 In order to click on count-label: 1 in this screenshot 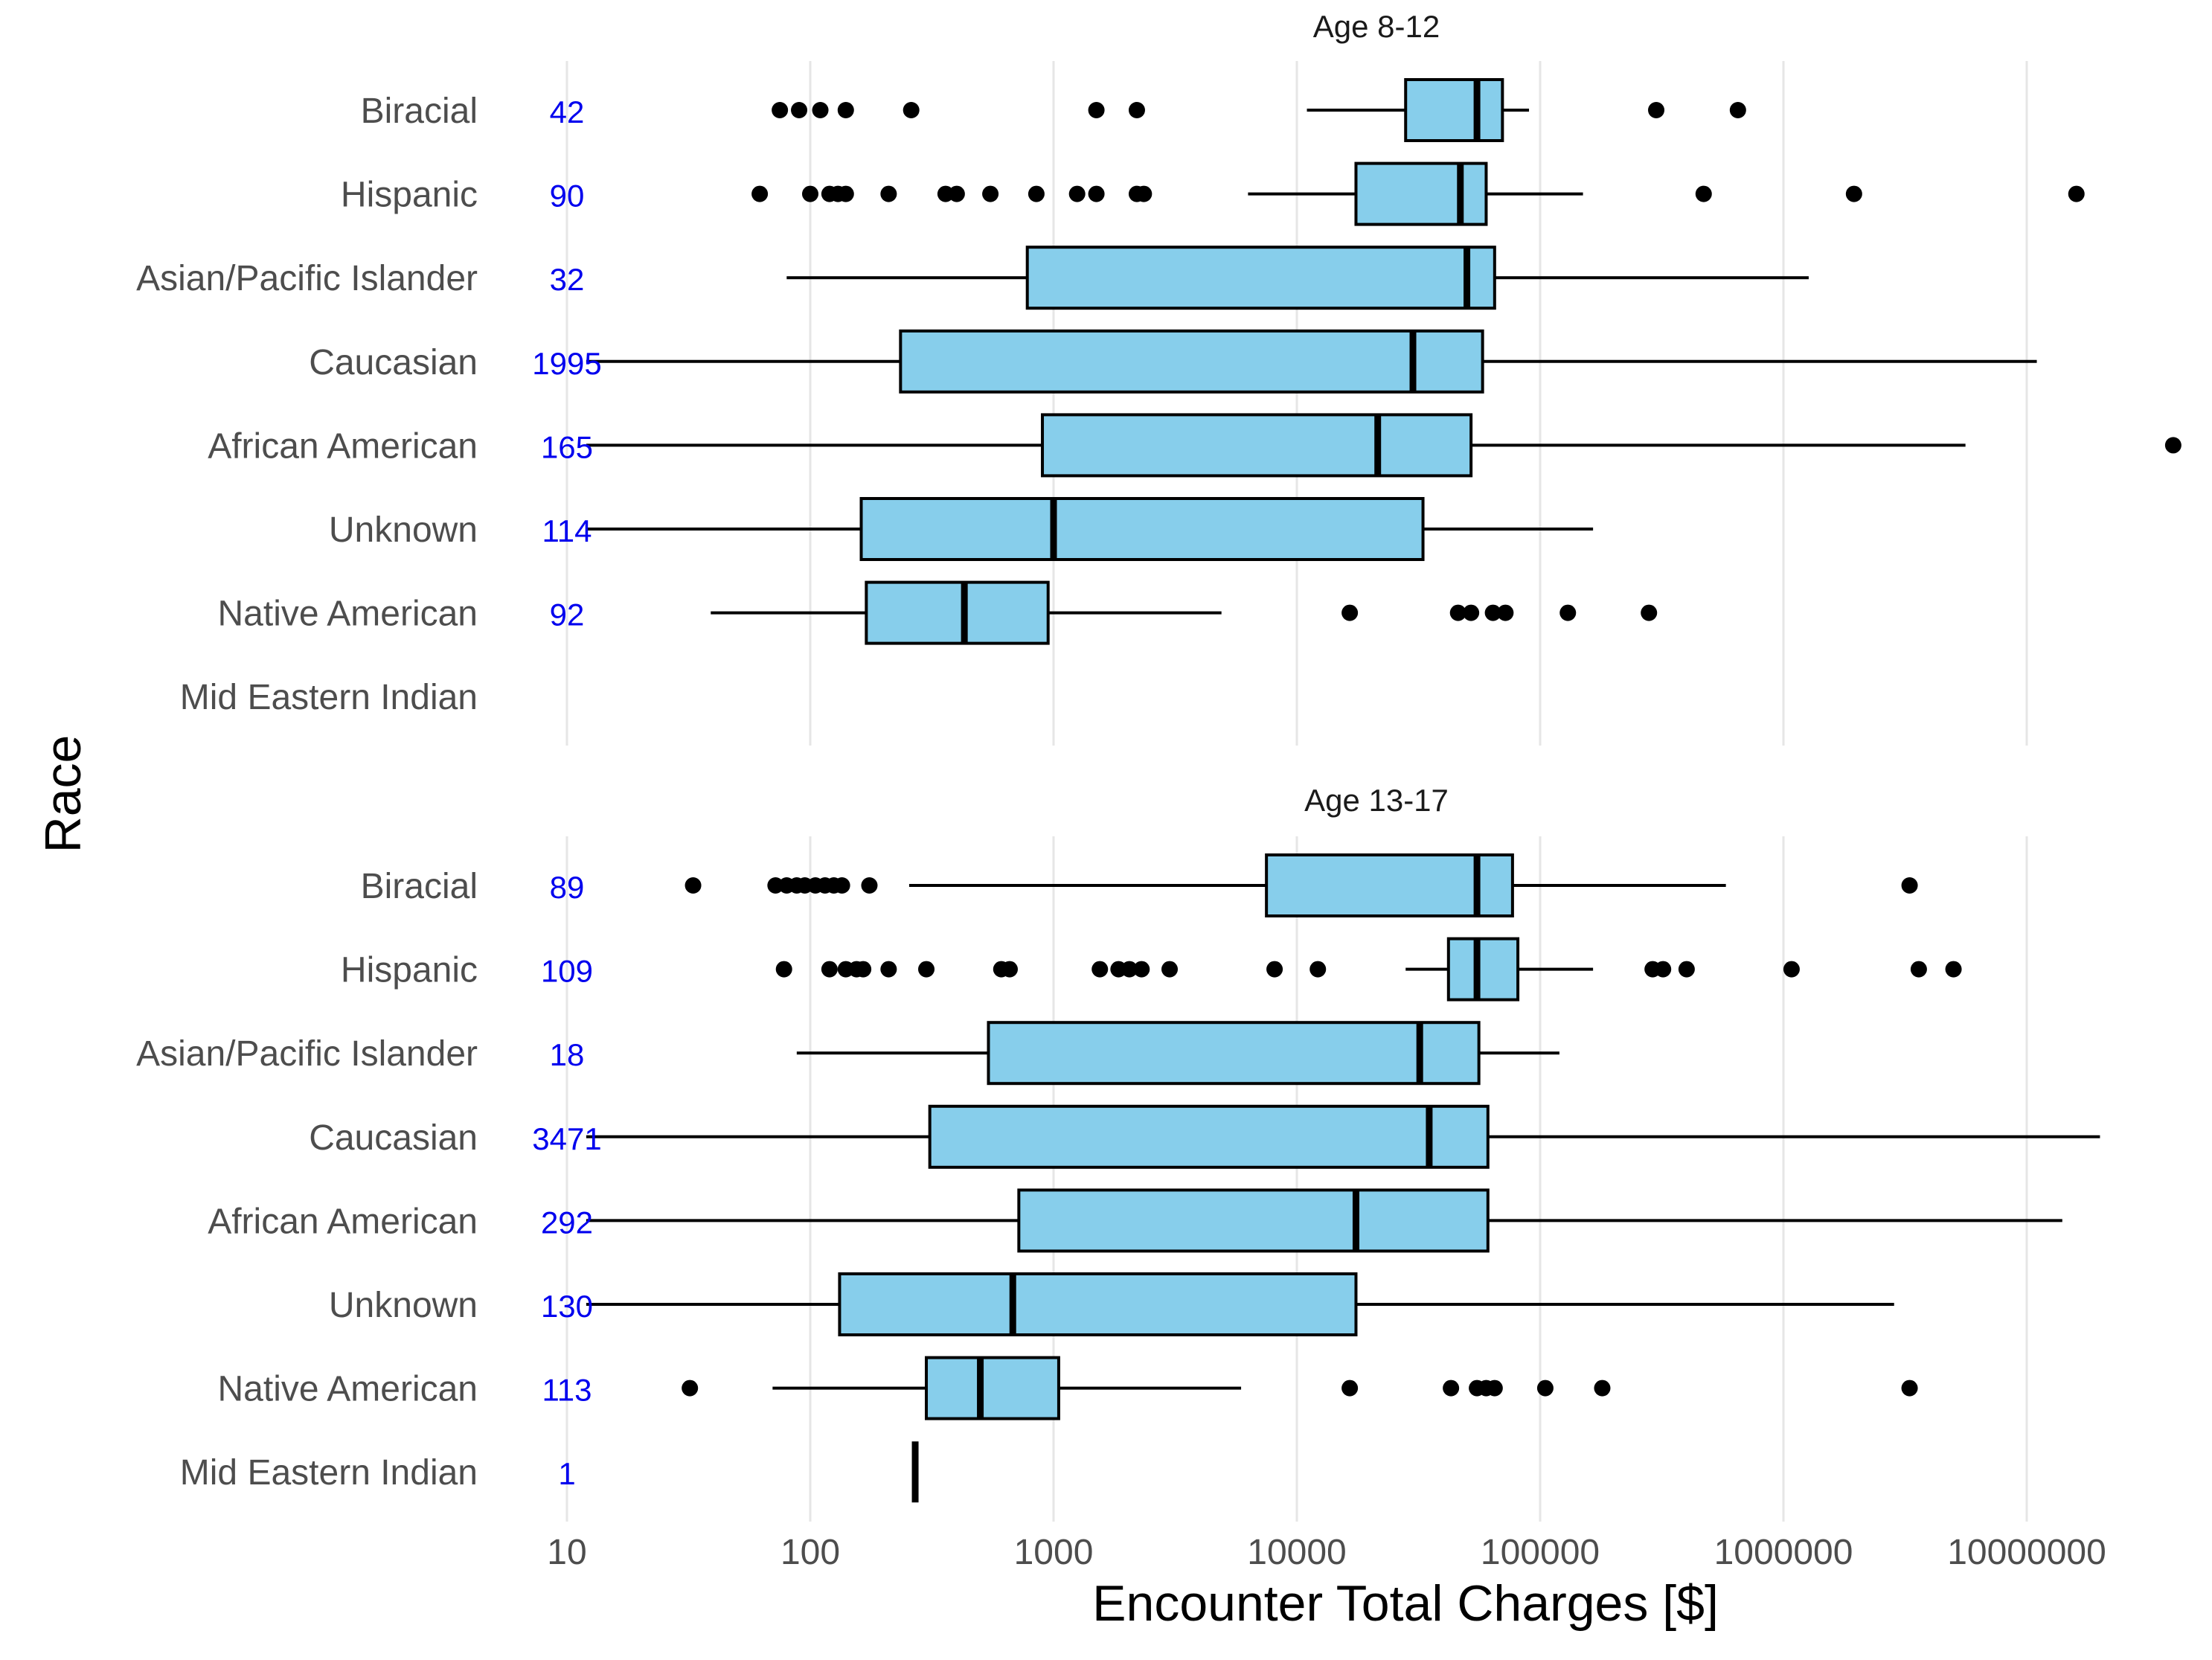, I will do `click(566, 1474)`.